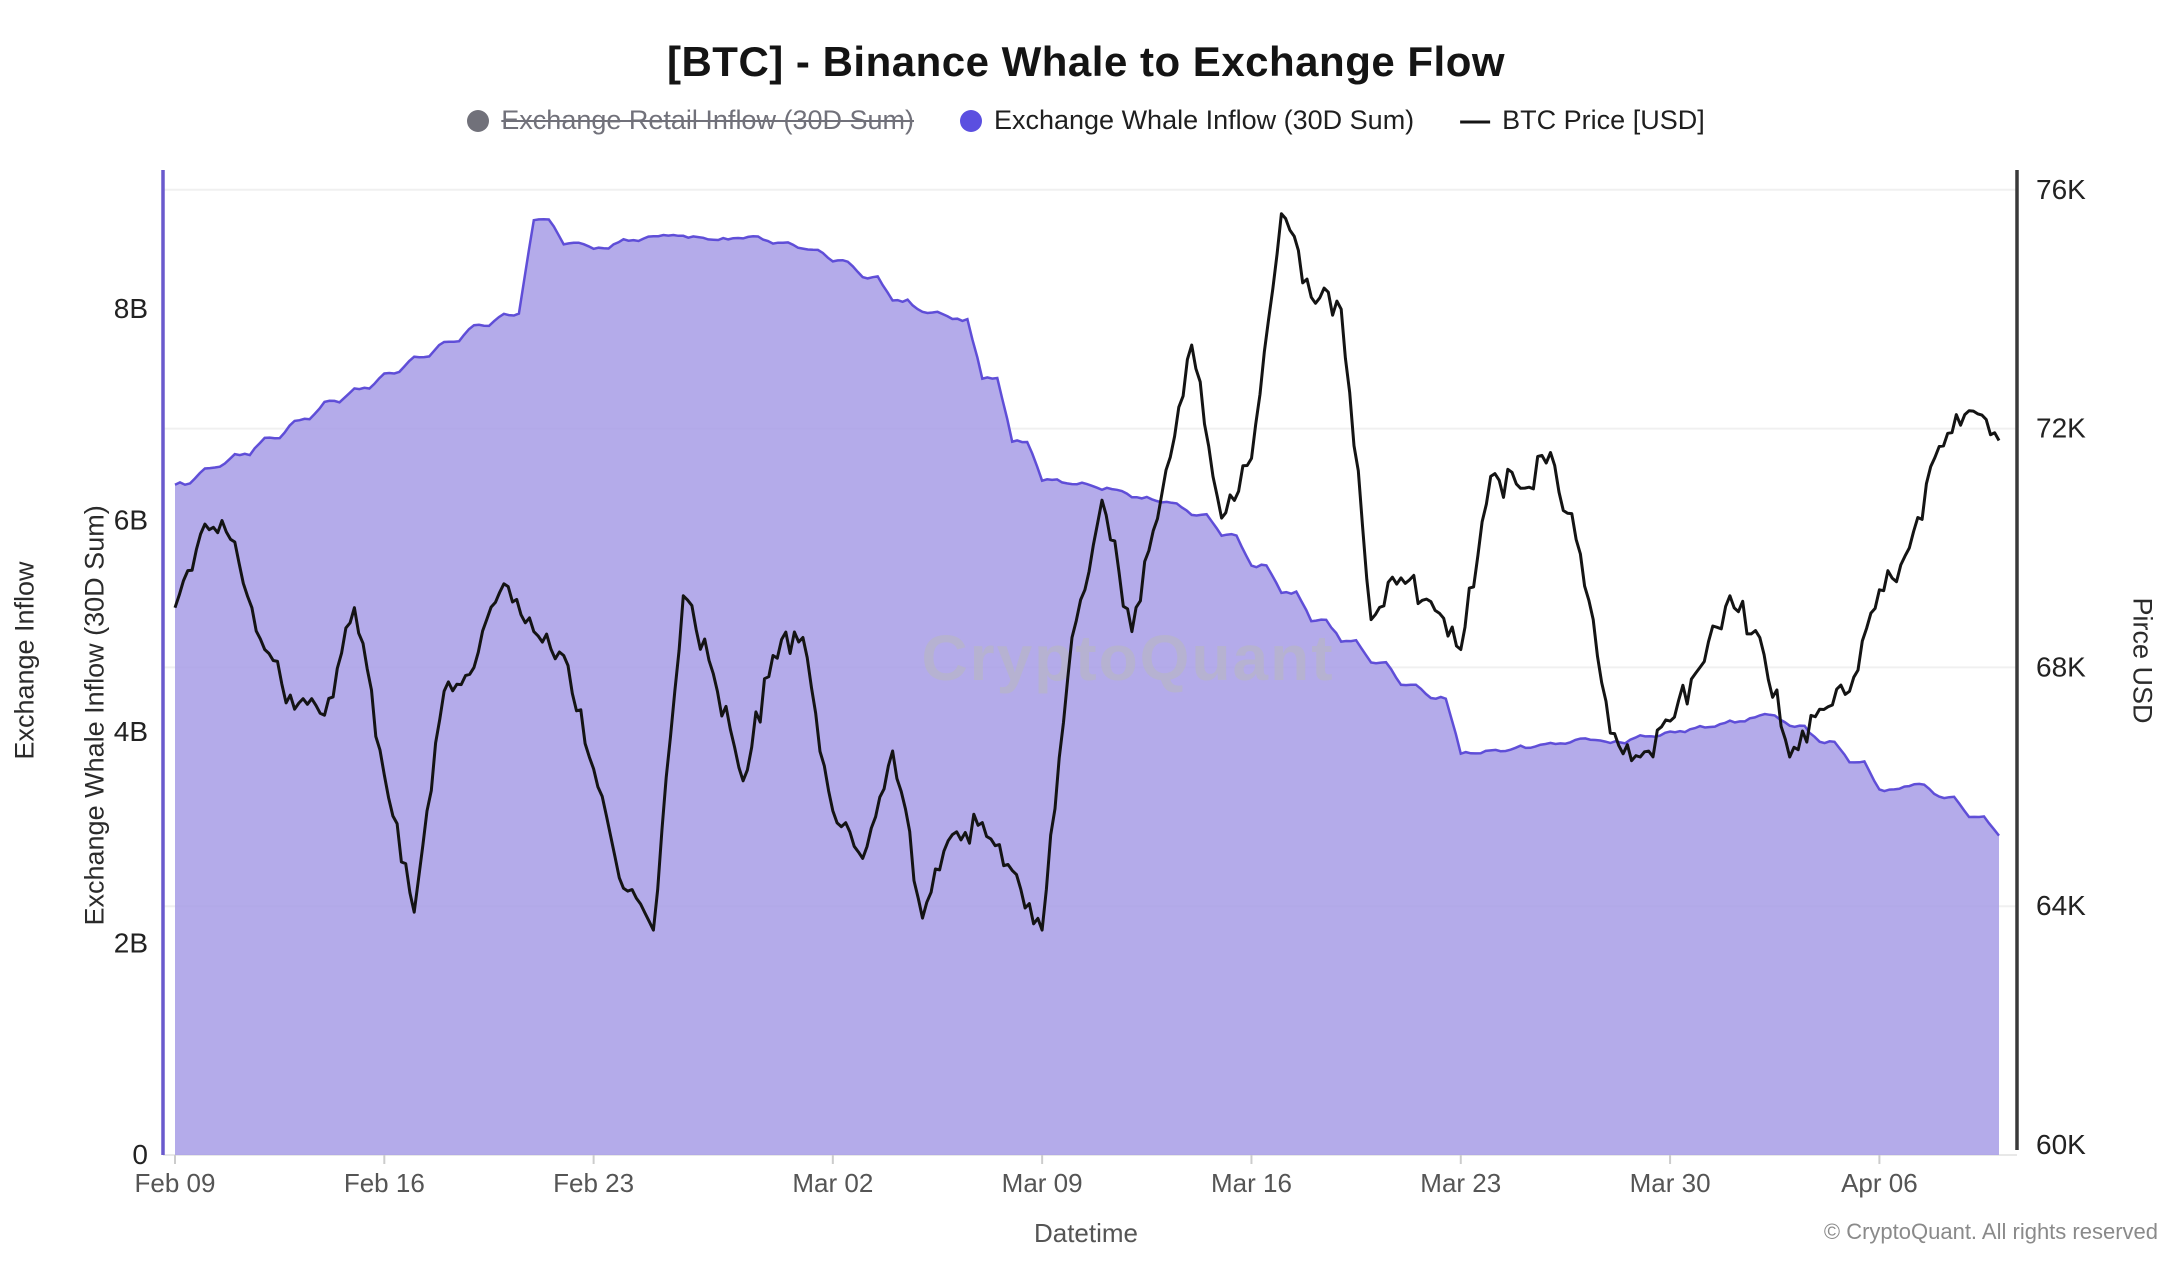  I want to click on legend-item-whale-inflow: Exchange Whale Inflow (30D Sum), so click(1187, 120).